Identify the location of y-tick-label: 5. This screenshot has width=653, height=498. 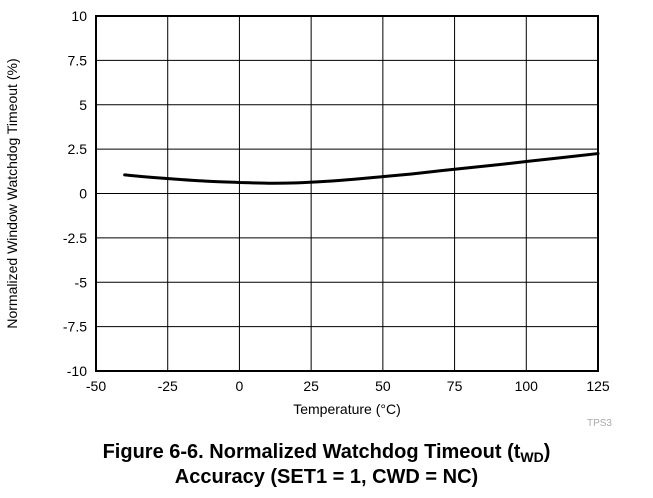
(83, 105).